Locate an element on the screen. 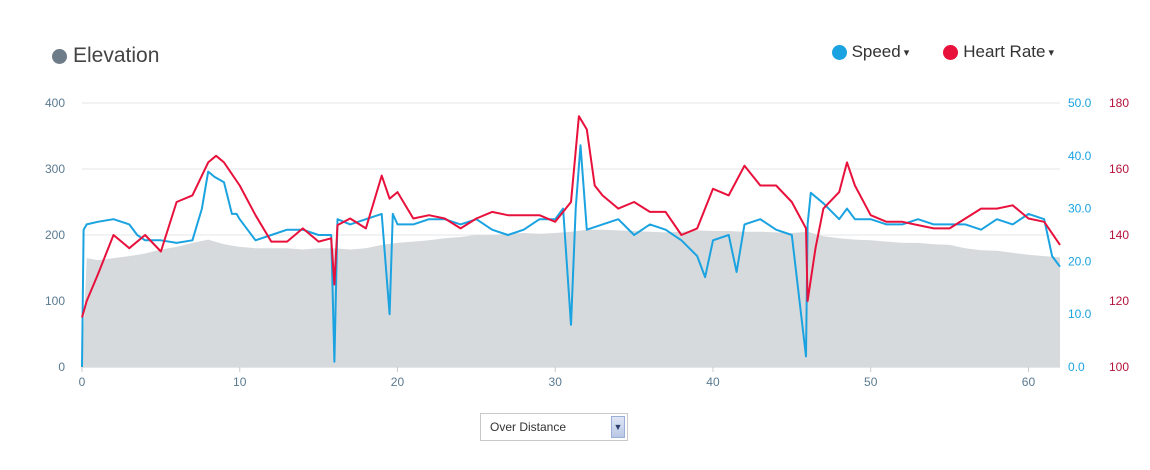 This screenshot has height=470, width=1150. legend-heart-rate: Heart Rate ▾ is located at coordinates (998, 52).